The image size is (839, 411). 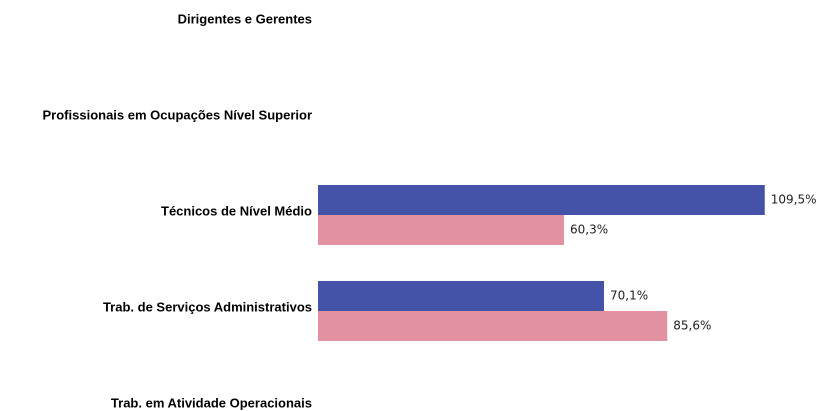 What do you see at coordinates (207, 306) in the screenshot?
I see `category-label: Trab. de Serviços Administrativos` at bounding box center [207, 306].